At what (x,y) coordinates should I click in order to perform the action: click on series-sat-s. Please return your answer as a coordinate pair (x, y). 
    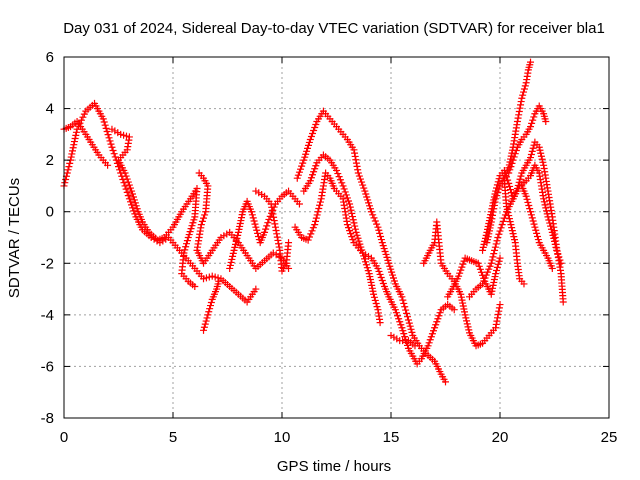
    Looking at the image, I should click on (537, 227).